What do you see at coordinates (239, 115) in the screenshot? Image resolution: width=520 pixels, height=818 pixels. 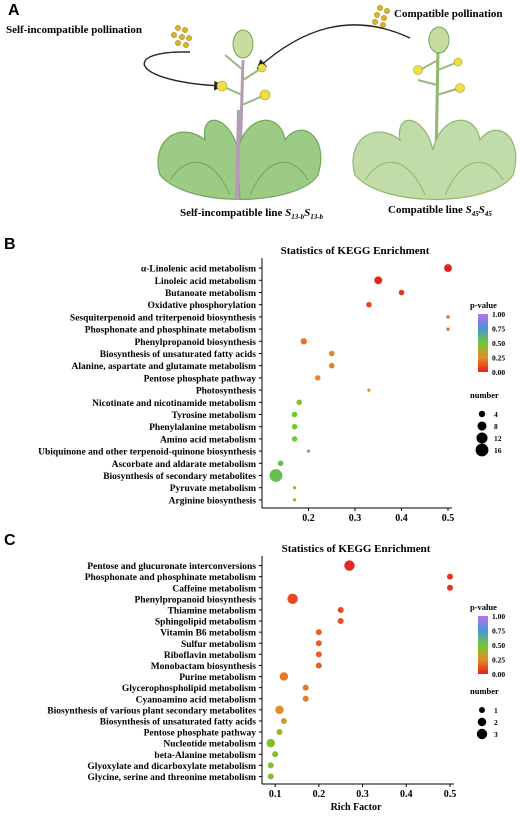 I see `self-incompatible-plant` at bounding box center [239, 115].